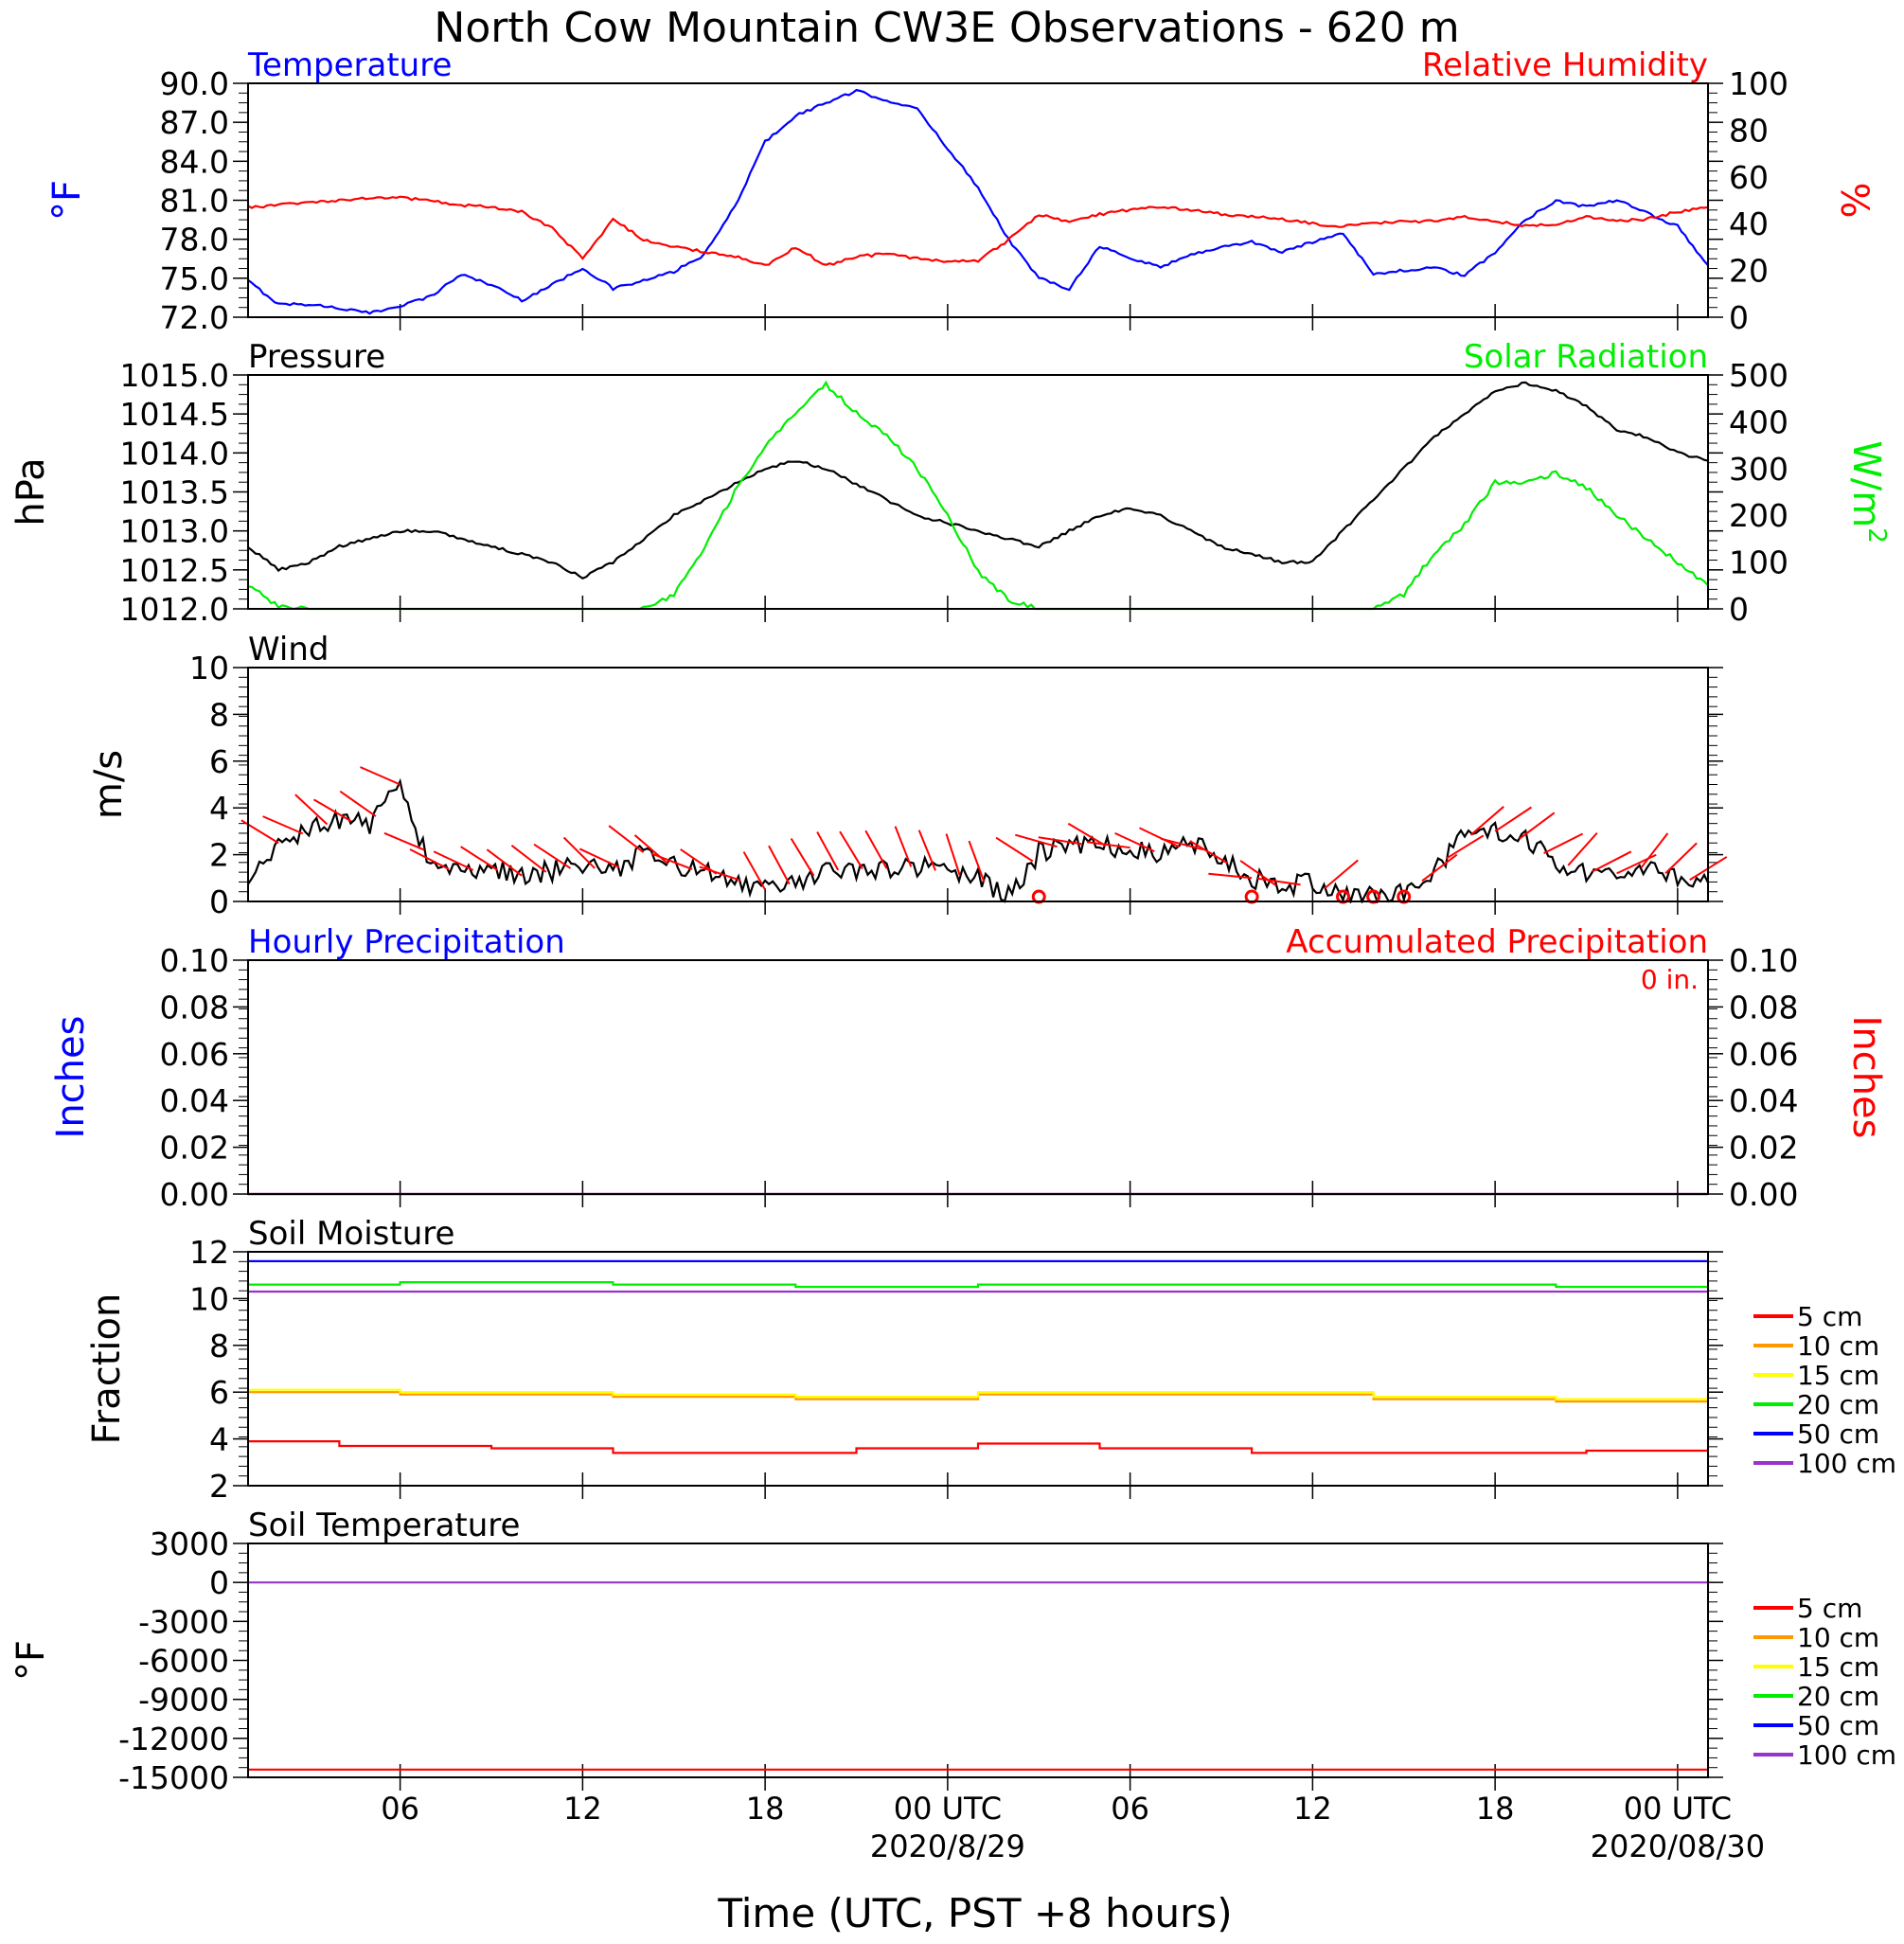 This screenshot has height=1944, width=1904. Describe the element at coordinates (194, 123) in the screenshot. I see `y-tick-label-left: 87.0` at that location.